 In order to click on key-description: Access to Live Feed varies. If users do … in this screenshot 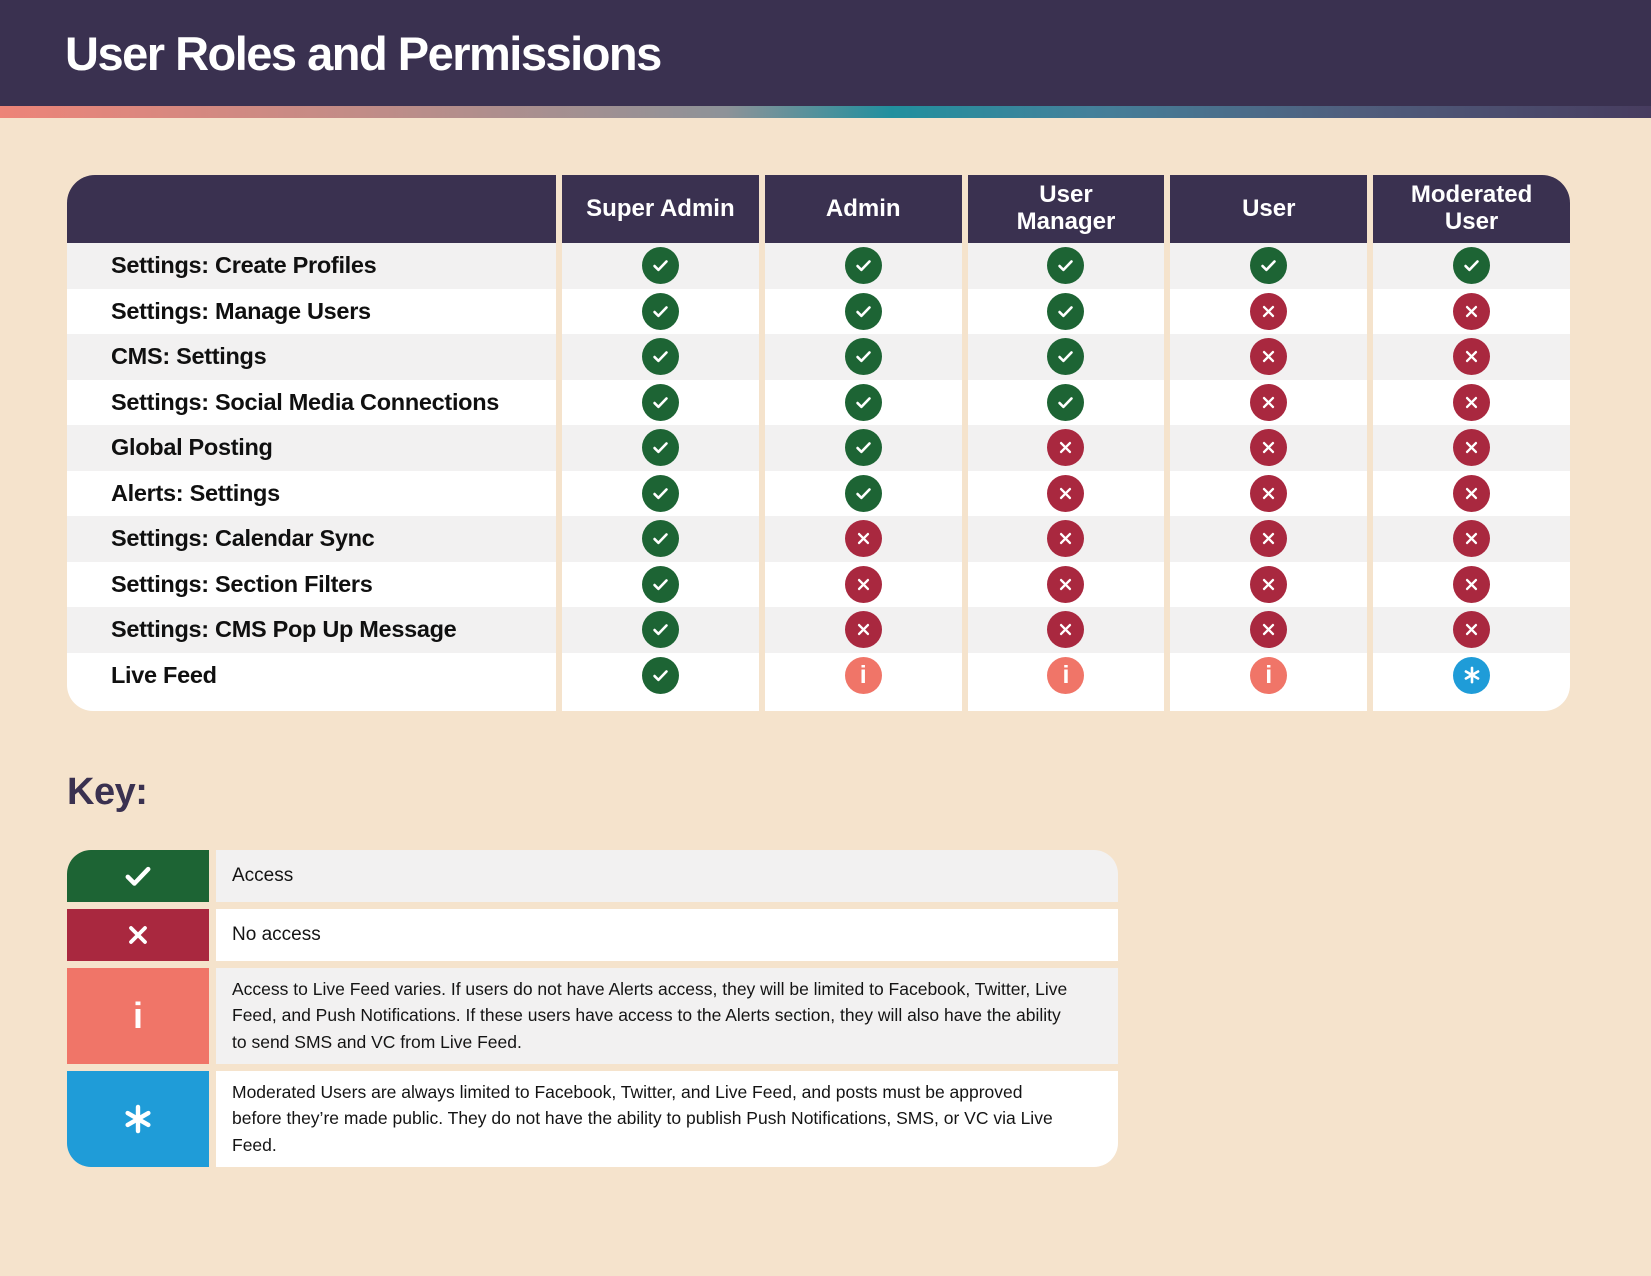, I will do `click(667, 1015)`.